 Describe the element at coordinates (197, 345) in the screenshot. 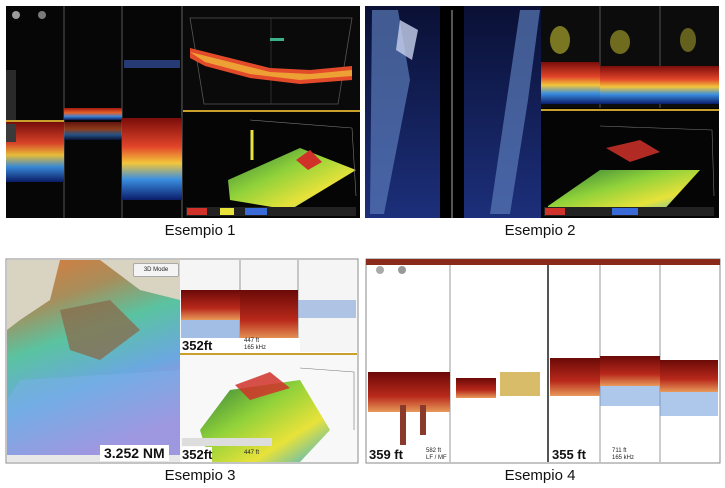

I see `depth-readout-top: 352ft` at that location.